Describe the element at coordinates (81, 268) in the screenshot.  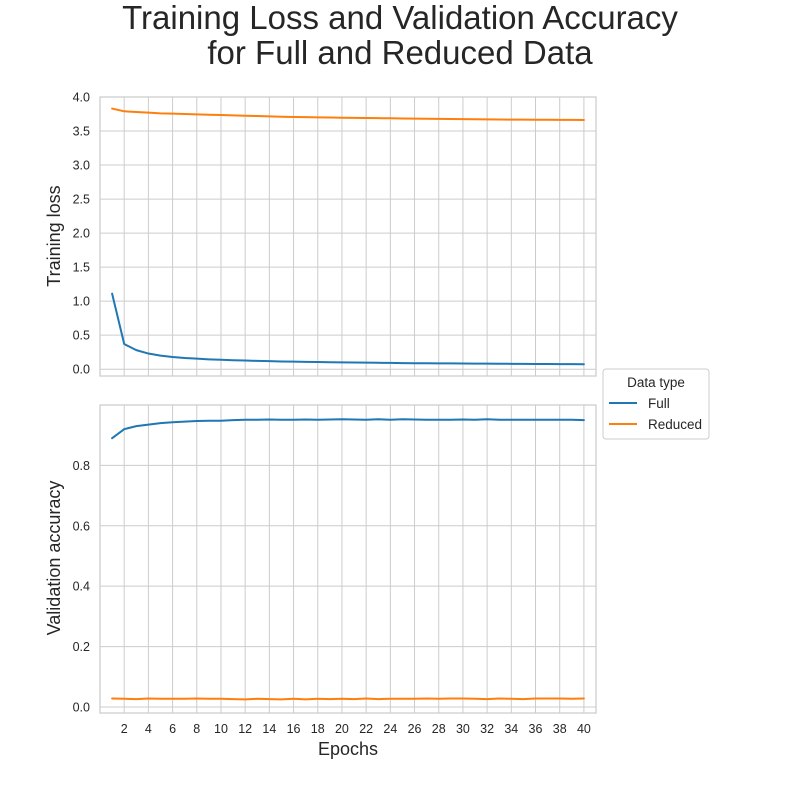
I see `y-tick-label: 1.5` at that location.